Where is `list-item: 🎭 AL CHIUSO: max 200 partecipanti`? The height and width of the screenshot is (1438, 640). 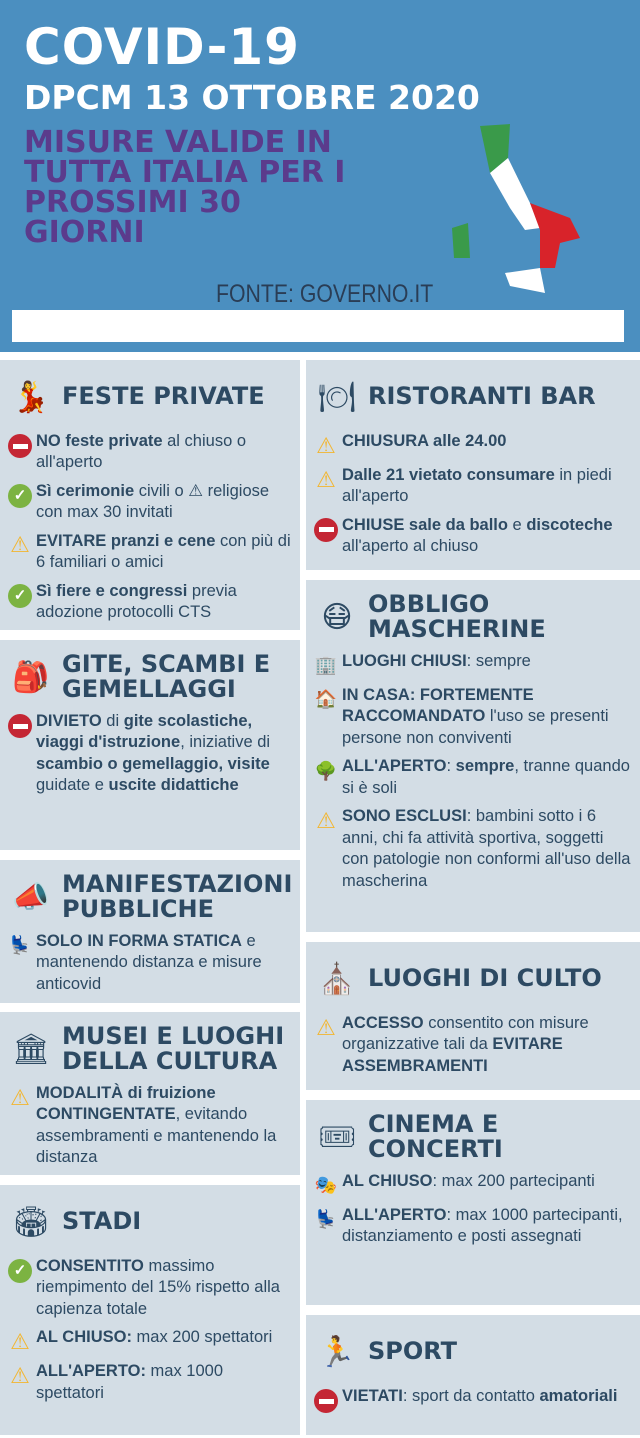 list-item: 🎭 AL CHIUSO: max 200 partecipanti is located at coordinates (473, 1184).